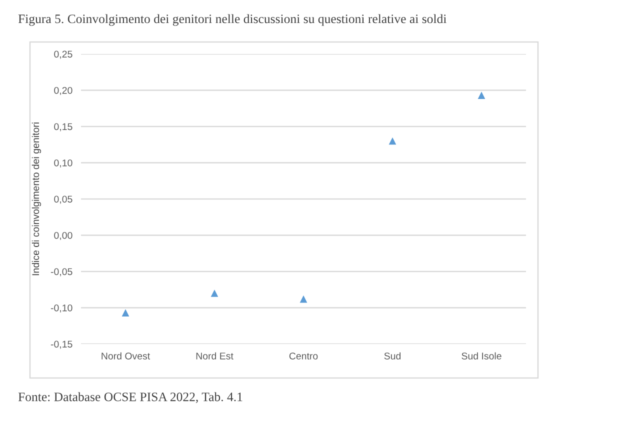 This screenshot has width=633, height=424. I want to click on x-tick-label: Sud, so click(392, 356).